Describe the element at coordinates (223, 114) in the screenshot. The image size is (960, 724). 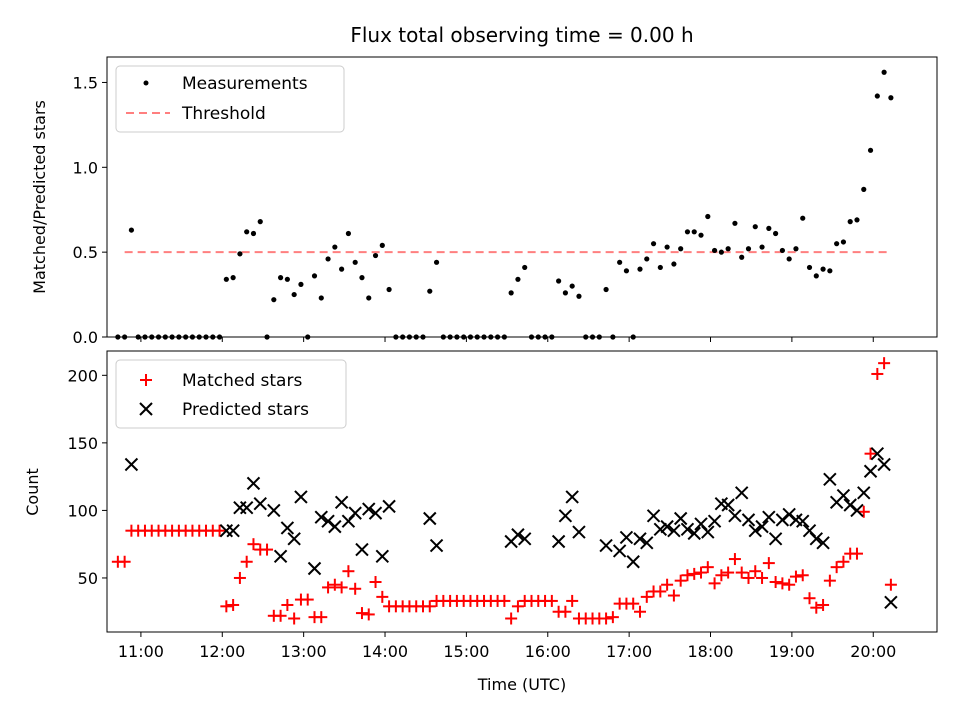
I see `legend-label-threshold: Threshold` at that location.